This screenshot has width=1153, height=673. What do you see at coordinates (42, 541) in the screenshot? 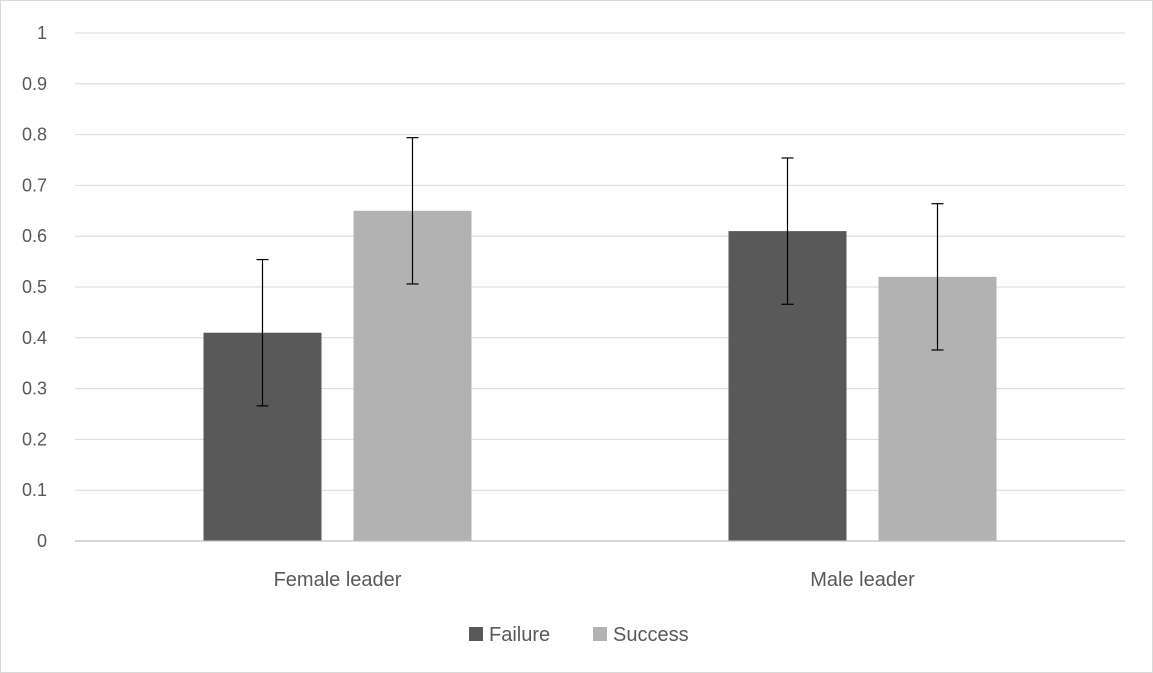
I see `y-tick-label: 0` at bounding box center [42, 541].